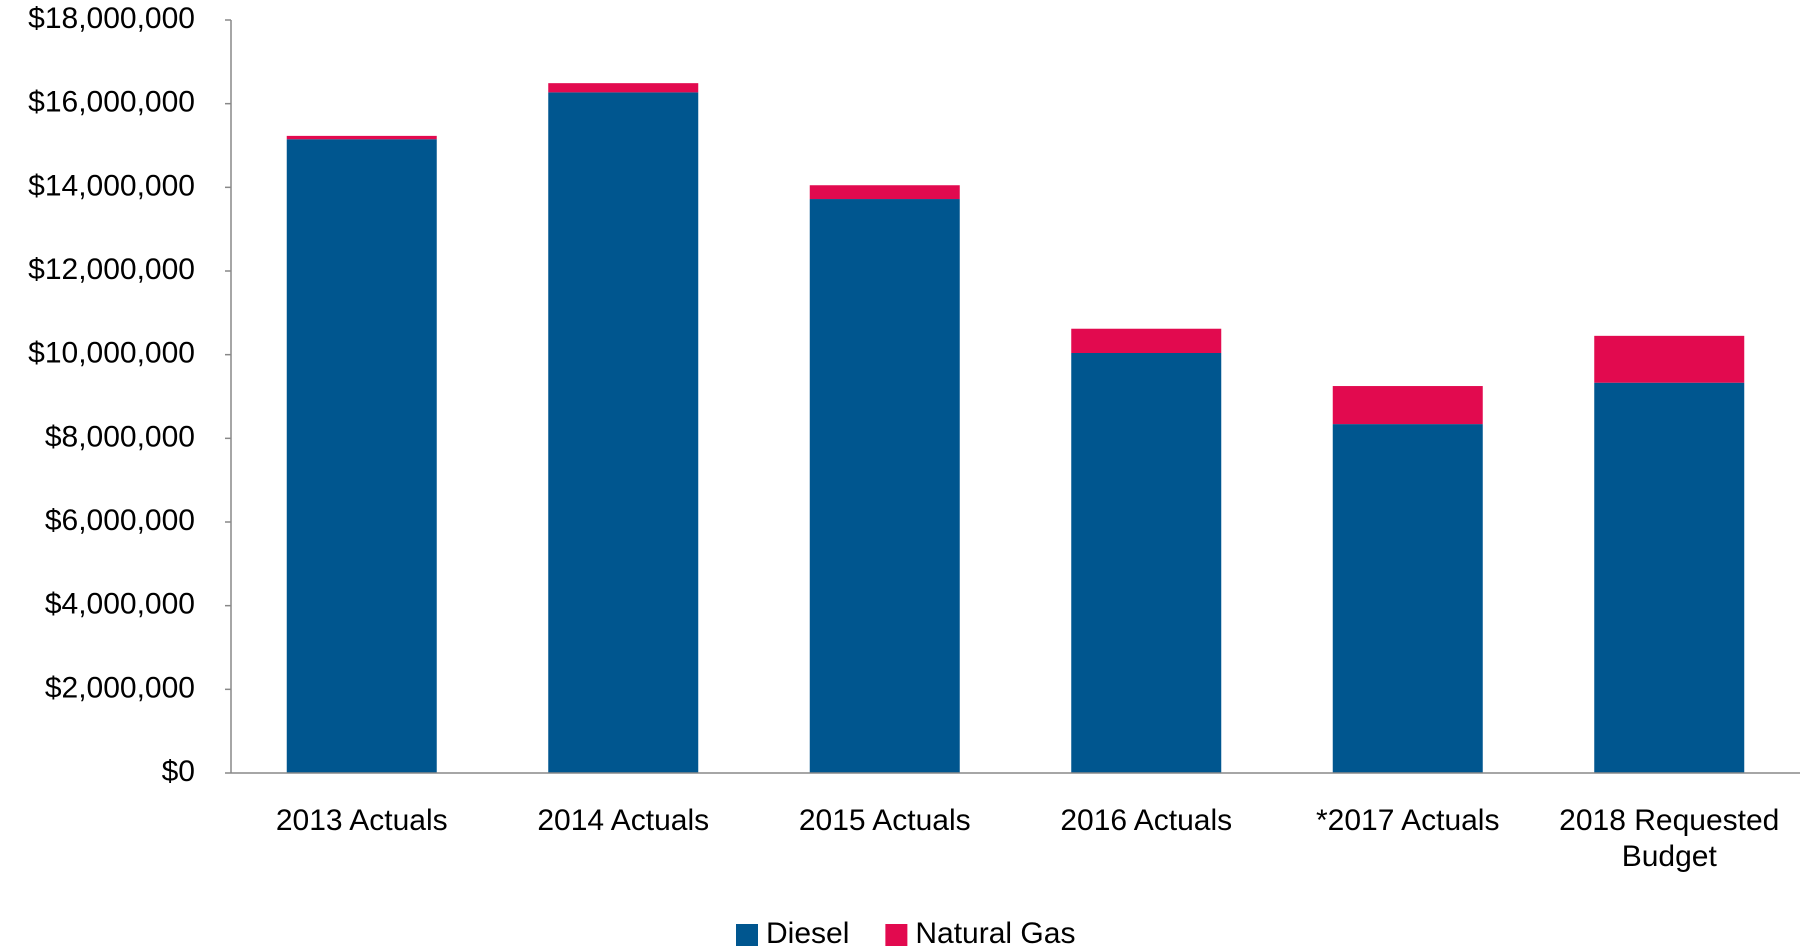 This screenshot has height=951, width=1801. Describe the element at coordinates (1146, 820) in the screenshot. I see `x-tick-label: 2016 Actuals` at that location.